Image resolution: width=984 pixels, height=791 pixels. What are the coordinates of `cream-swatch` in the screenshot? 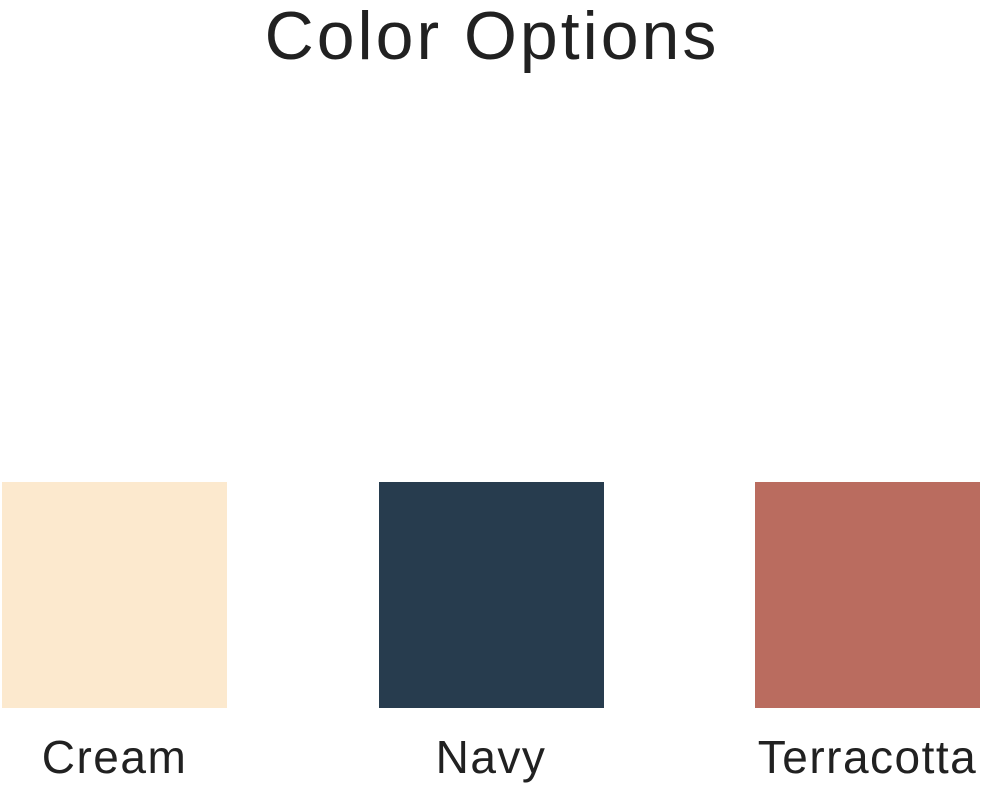 It's located at (114, 595).